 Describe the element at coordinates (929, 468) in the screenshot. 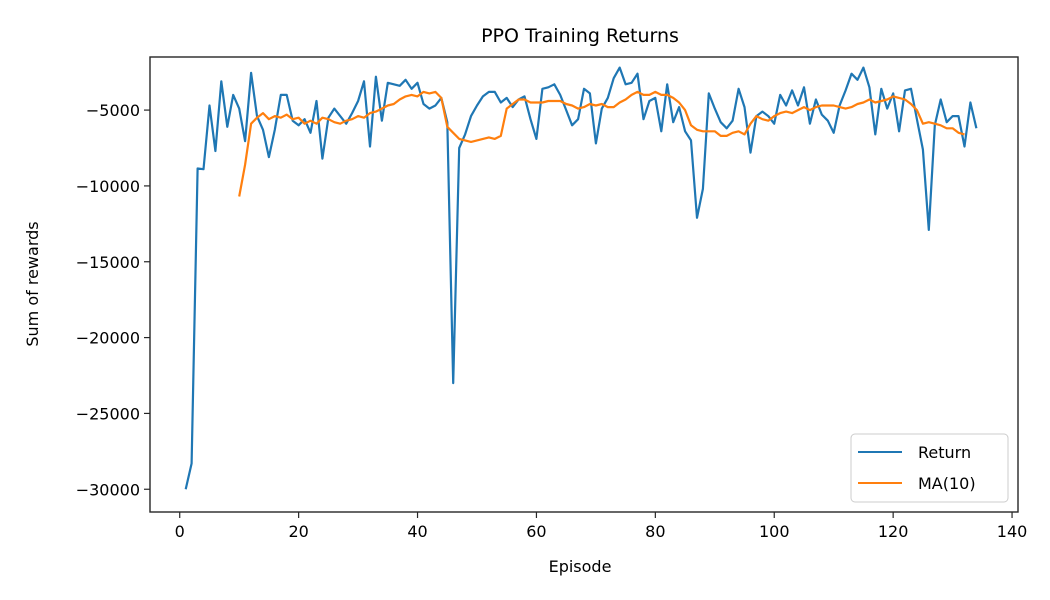

I see `legend: Return MA(10)` at that location.